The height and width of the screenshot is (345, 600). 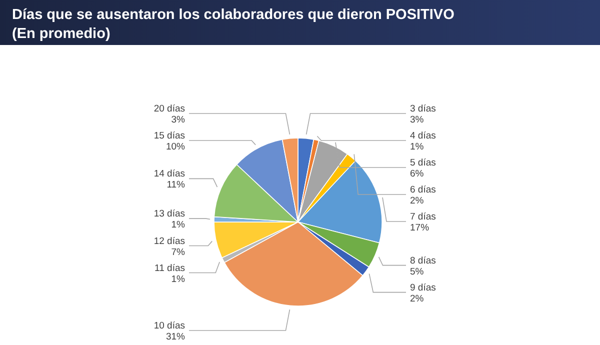 What do you see at coordinates (170, 241) in the screenshot?
I see `slice-label: 12 días` at bounding box center [170, 241].